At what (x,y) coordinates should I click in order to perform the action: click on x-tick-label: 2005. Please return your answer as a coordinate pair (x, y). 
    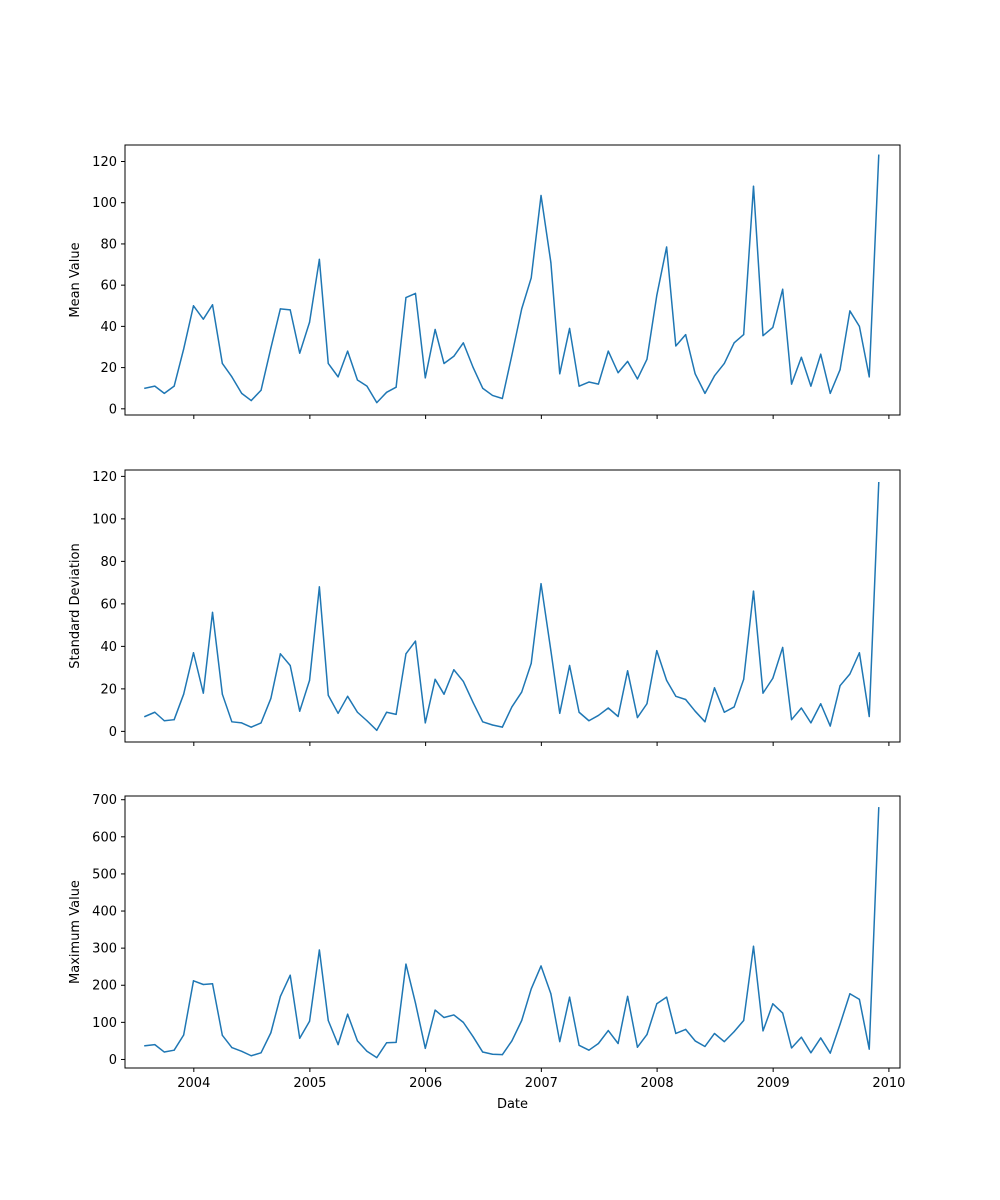
    Looking at the image, I should click on (309, 1083).